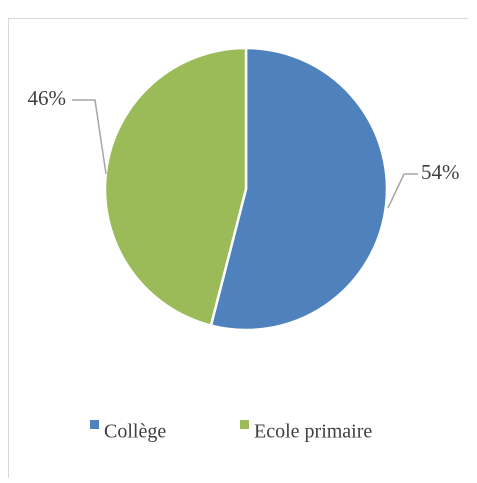  Describe the element at coordinates (47, 98) in the screenshot. I see `data-label-2: 46%` at that location.